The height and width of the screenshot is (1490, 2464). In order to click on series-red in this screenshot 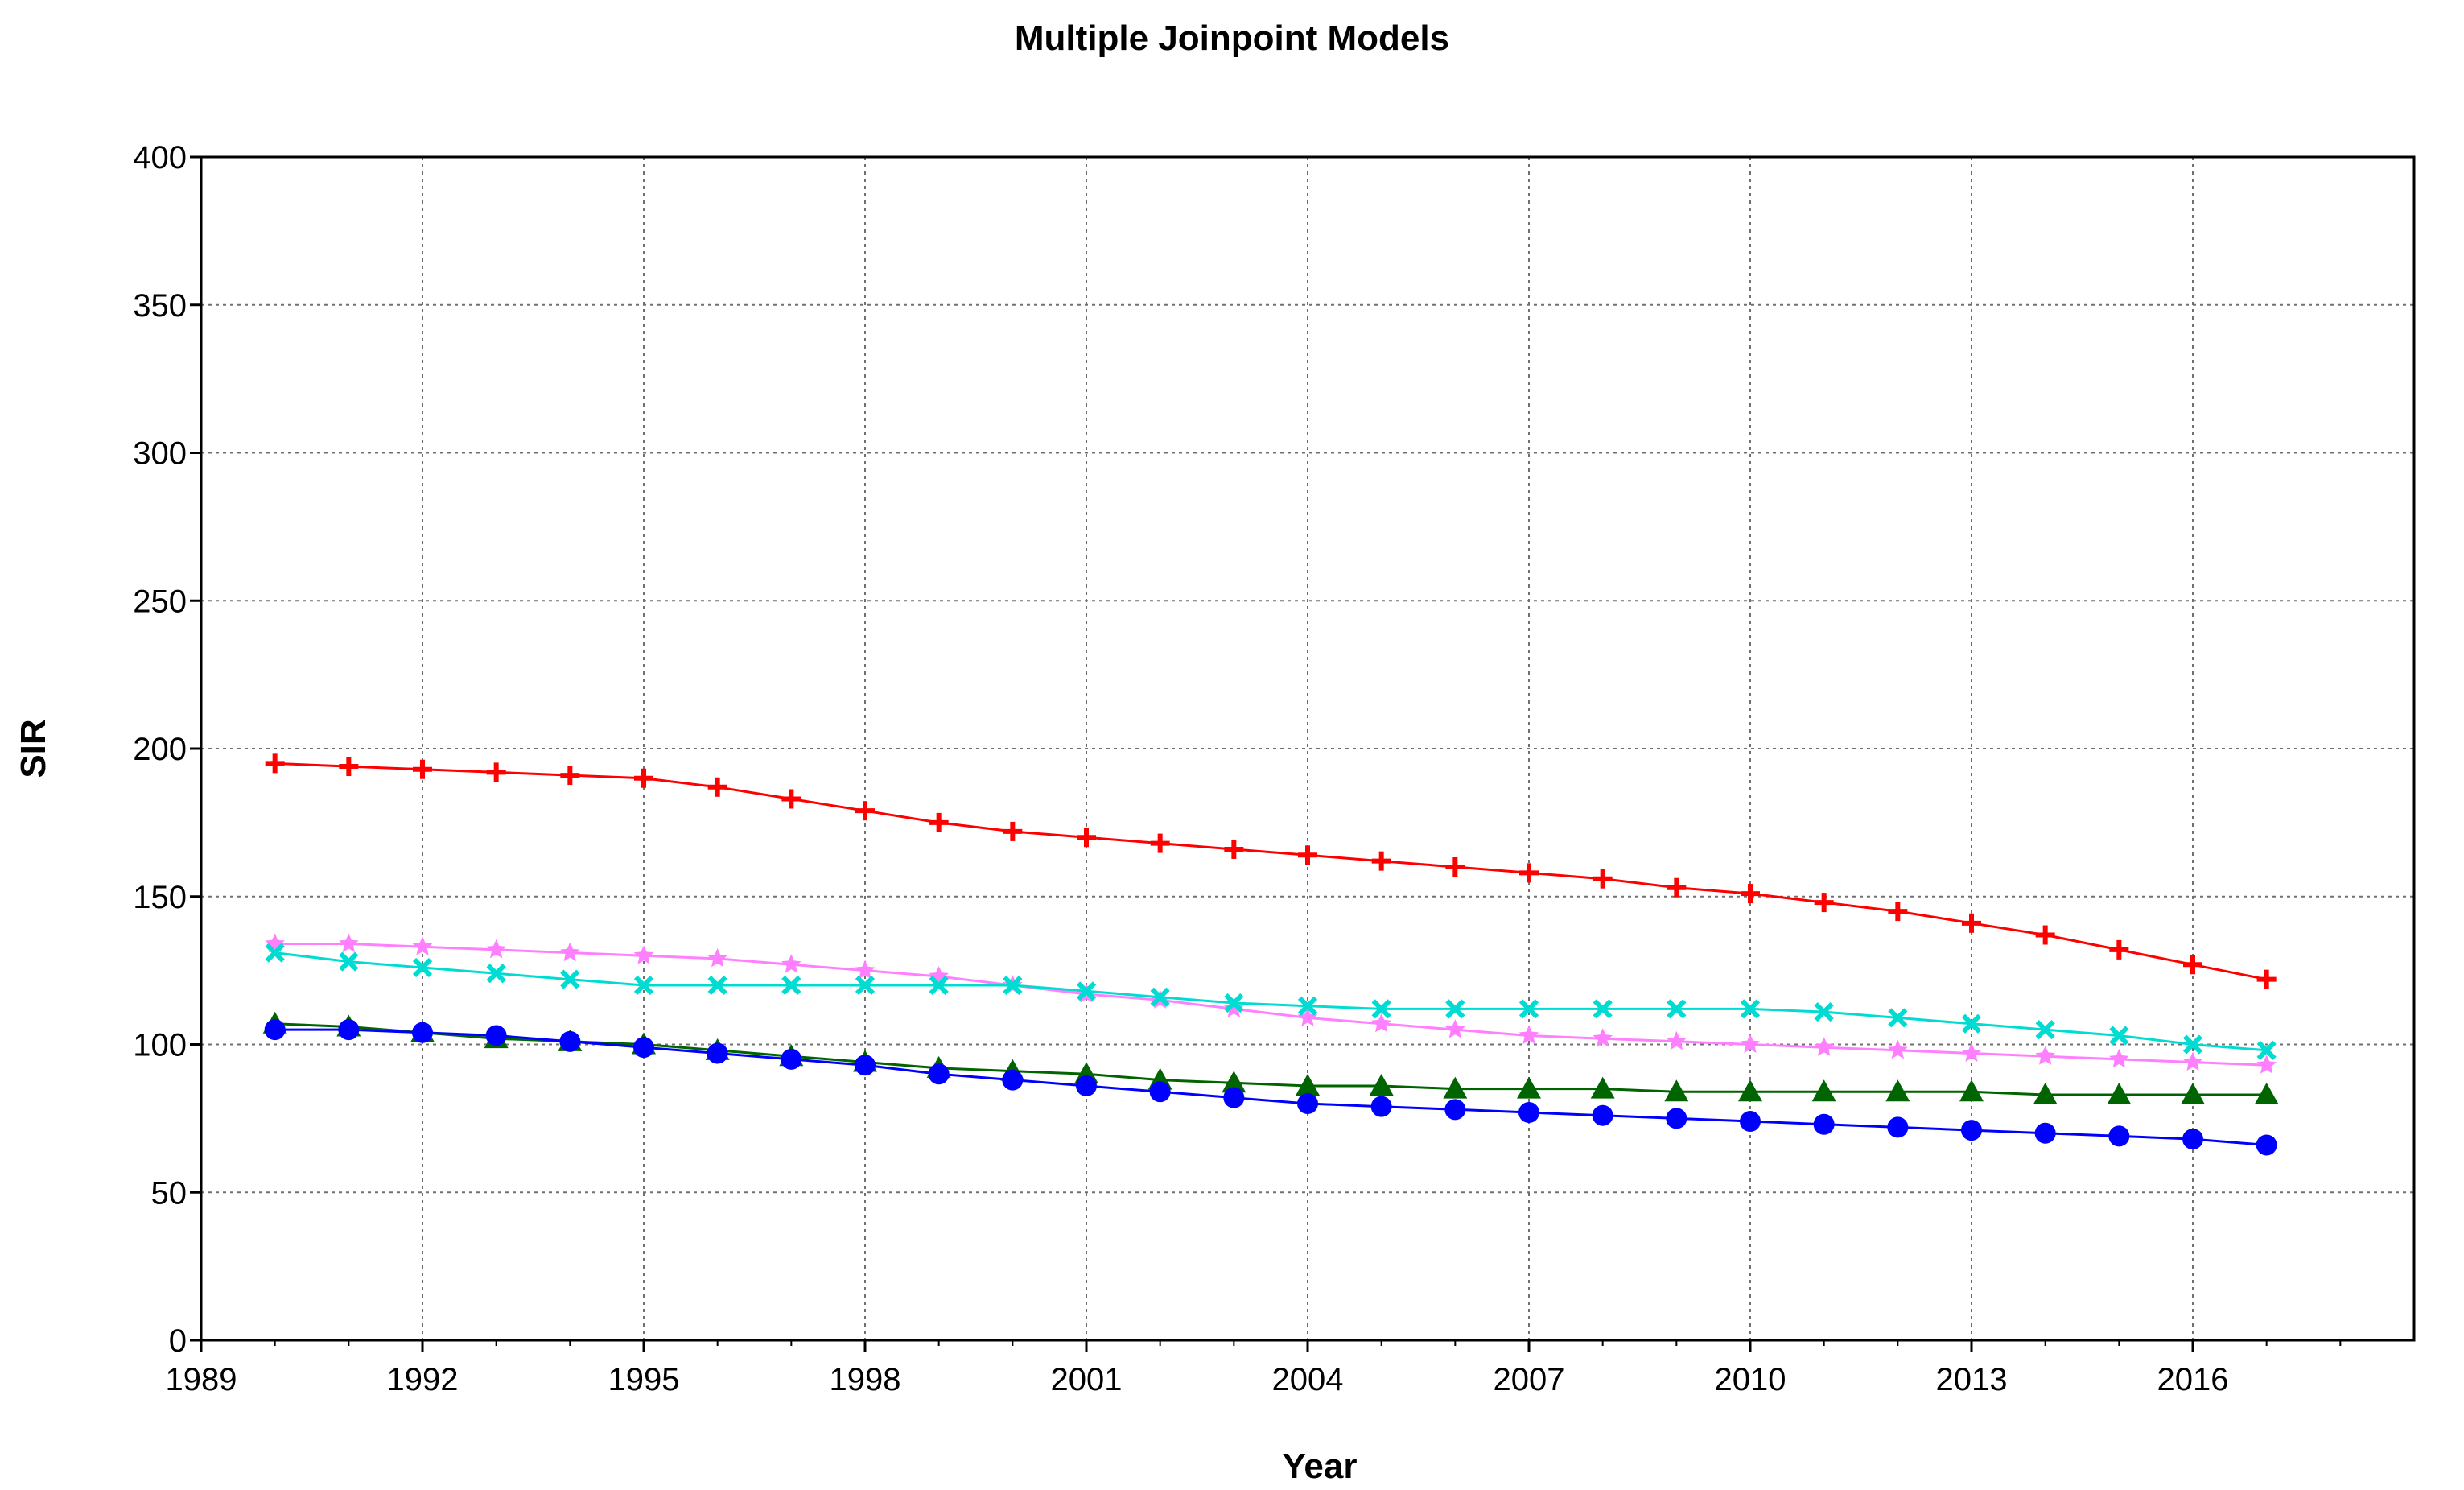, I will do `click(1271, 871)`.